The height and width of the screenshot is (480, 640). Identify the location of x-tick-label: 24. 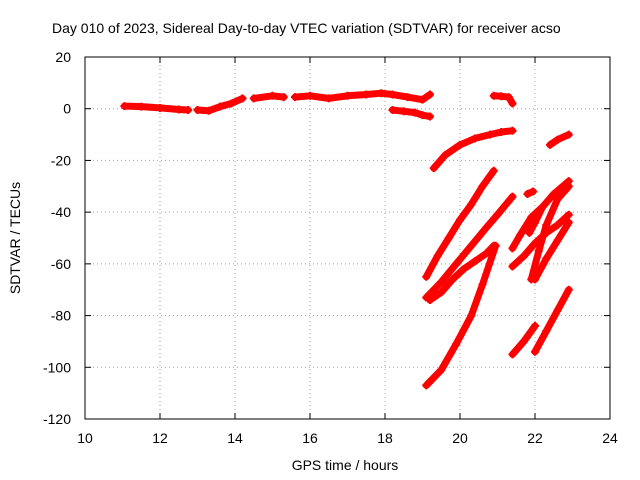
(610, 438).